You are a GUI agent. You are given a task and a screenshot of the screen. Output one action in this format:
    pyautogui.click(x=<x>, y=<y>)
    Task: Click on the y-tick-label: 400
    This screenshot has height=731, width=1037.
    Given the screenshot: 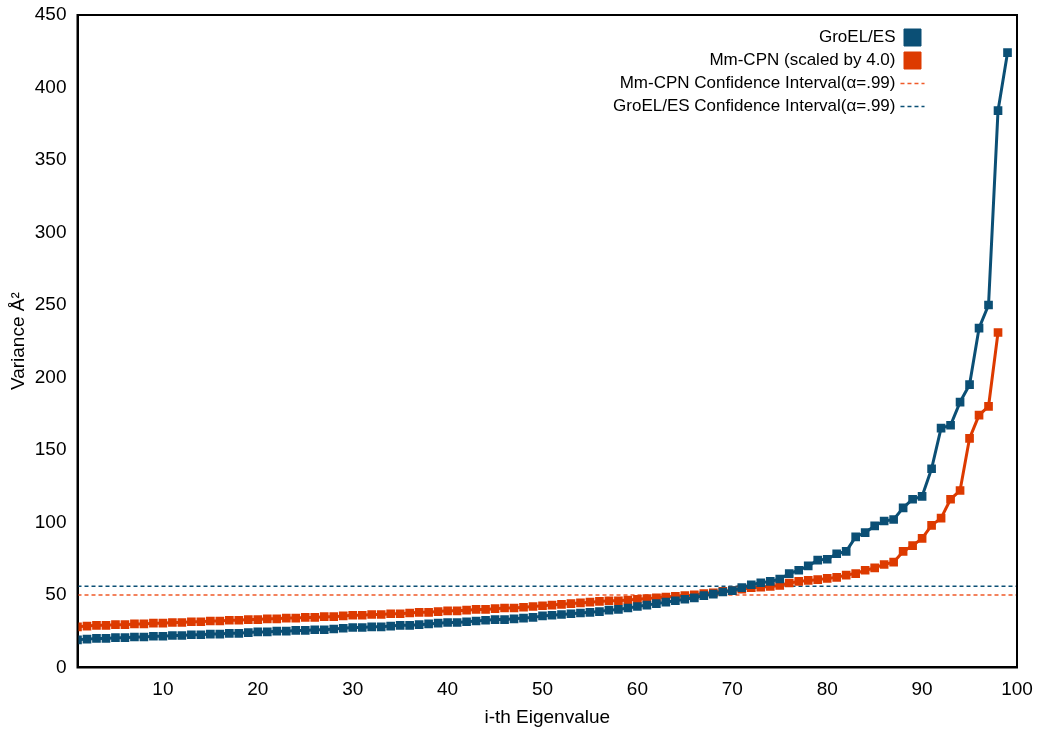 What is the action you would take?
    pyautogui.click(x=50, y=86)
    